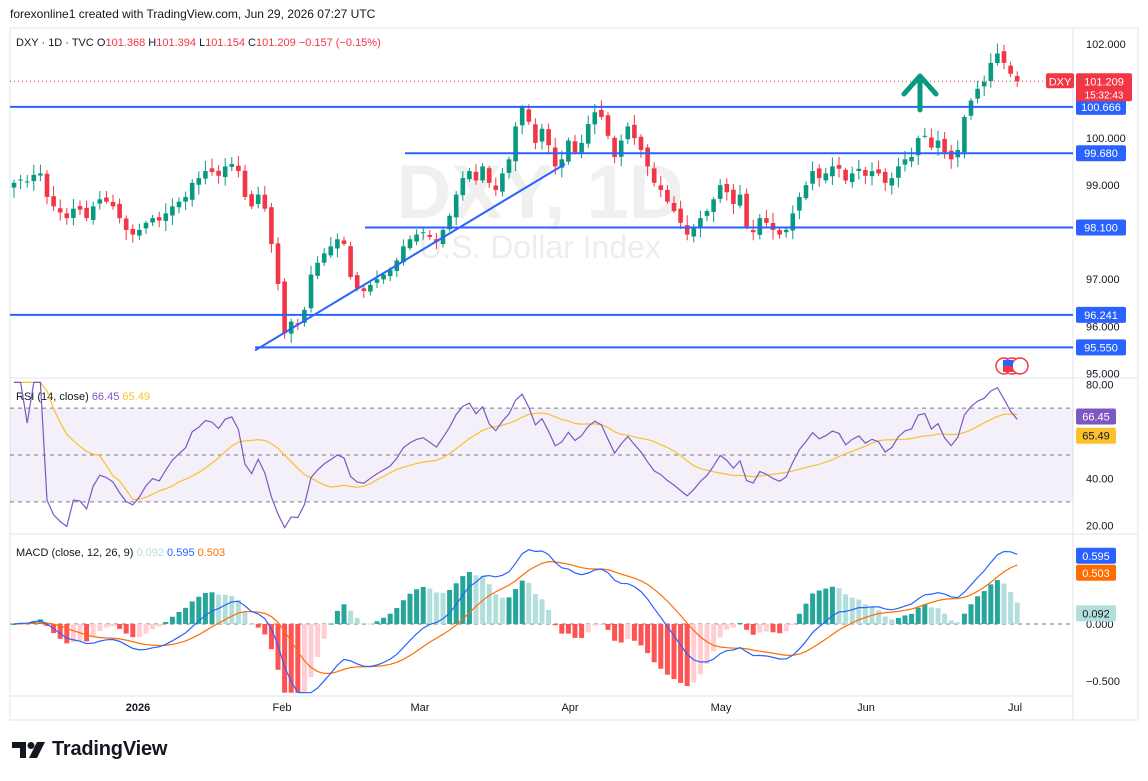 Image resolution: width=1148 pixels, height=781 pixels. Describe the element at coordinates (1101, 229) in the screenshot. I see `level-price-label: 98.100` at that location.